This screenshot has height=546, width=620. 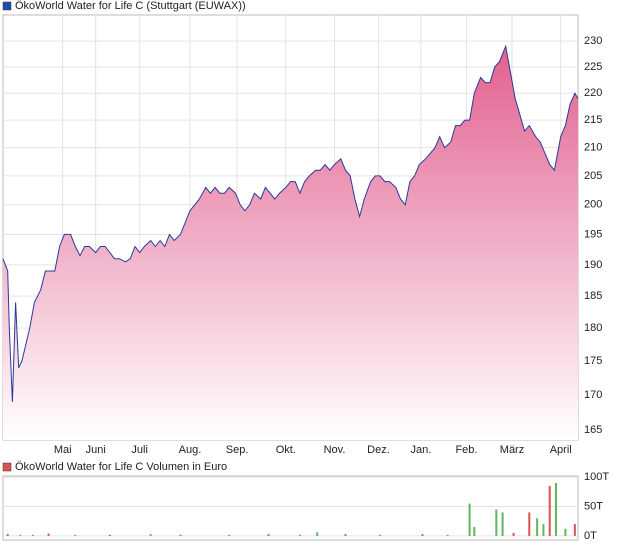 What do you see at coordinates (593, 361) in the screenshot?
I see `y-tick-label: 175` at bounding box center [593, 361].